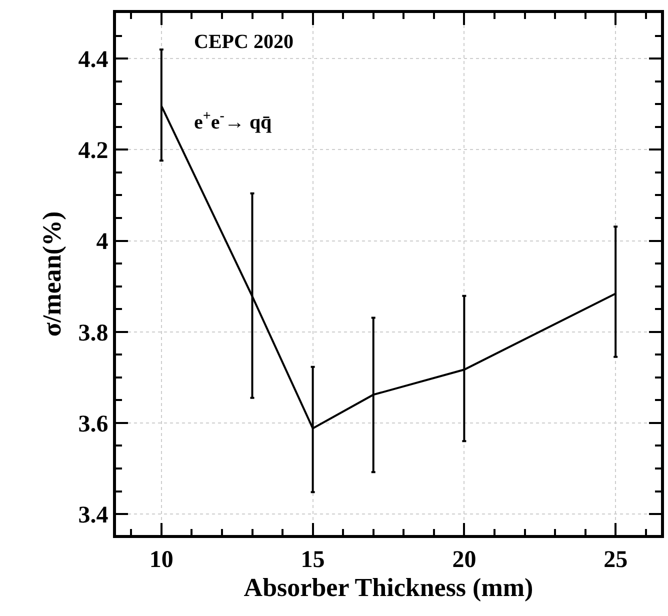 The height and width of the screenshot is (616, 668). What do you see at coordinates (93, 515) in the screenshot?
I see `y-tick-label: 3.4` at bounding box center [93, 515].